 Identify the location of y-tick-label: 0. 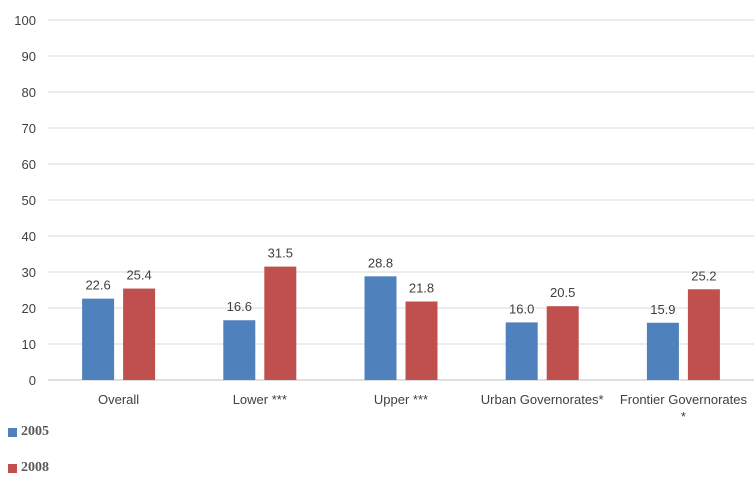
(32, 380).